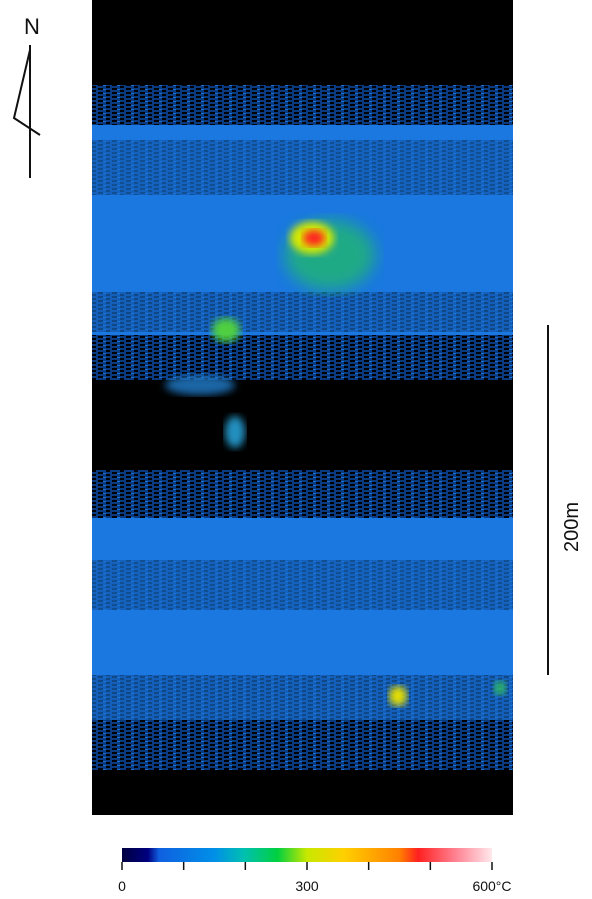 The height and width of the screenshot is (899, 592). Describe the element at coordinates (307, 855) in the screenshot. I see `colorbar` at that location.